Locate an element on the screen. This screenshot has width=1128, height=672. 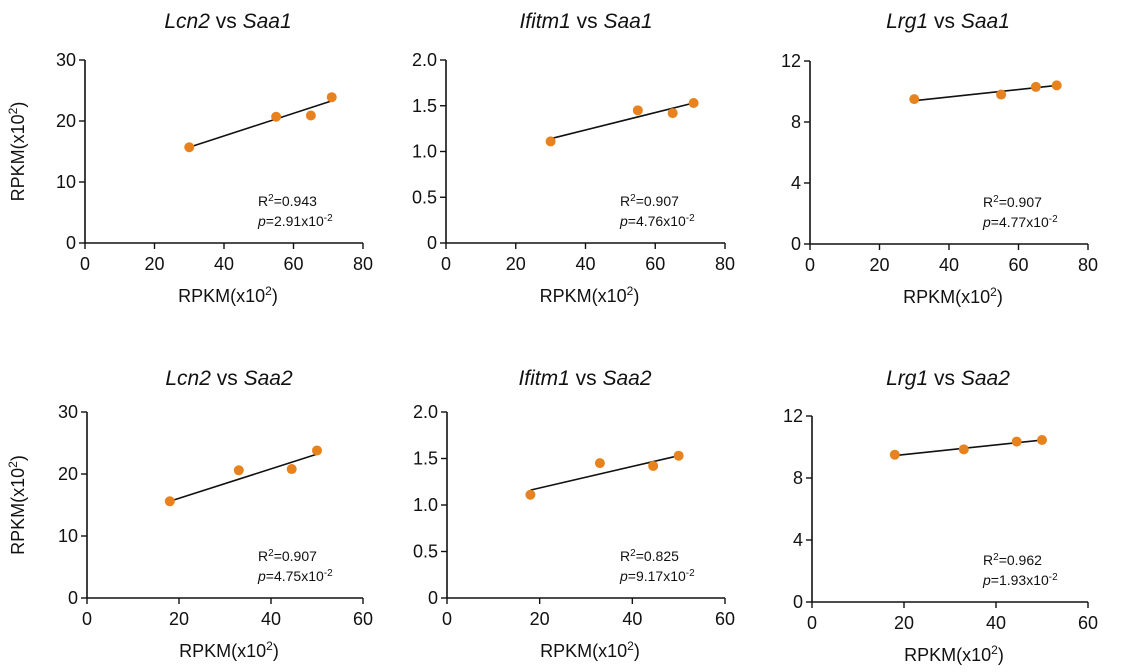
p-value-label: p=4.77x10-2 is located at coordinates (1020, 222).